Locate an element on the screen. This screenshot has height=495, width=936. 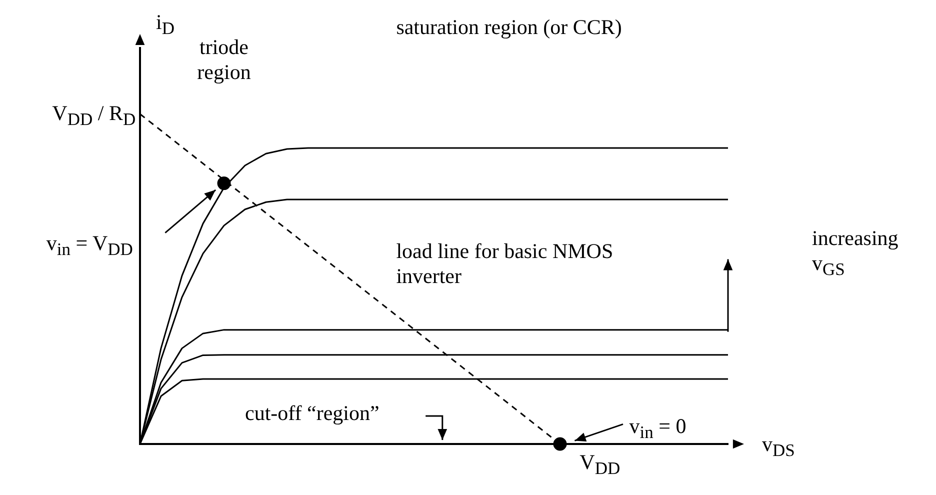
annotation: cut-off “region” is located at coordinates (312, 413).